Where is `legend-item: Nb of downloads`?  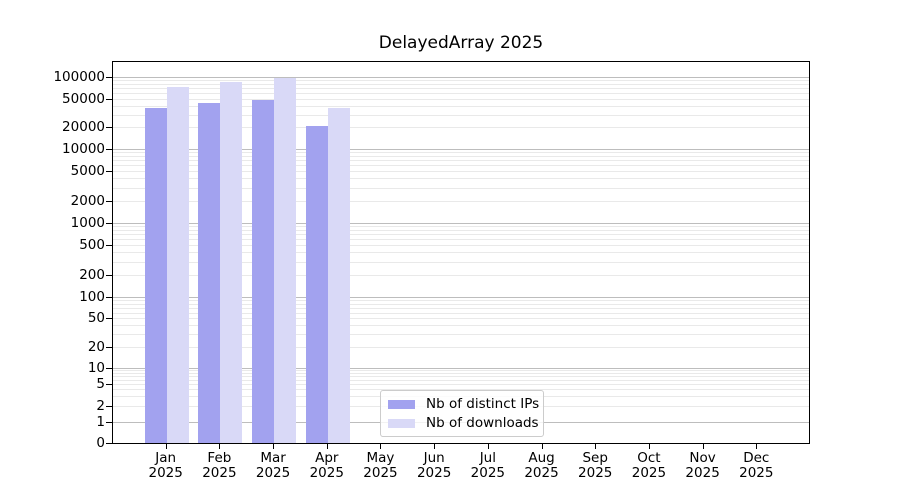 legend-item: Nb of downloads is located at coordinates (463, 423).